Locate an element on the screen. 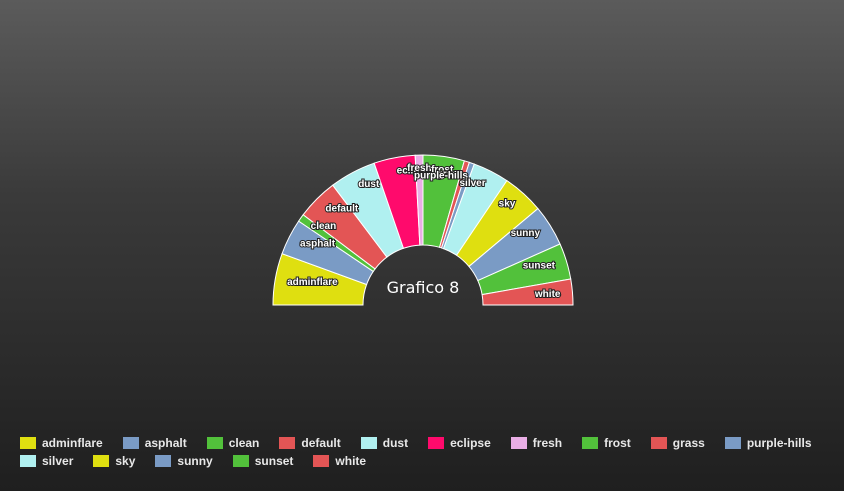 Image resolution: width=844 pixels, height=491 pixels. legend-label: asphalt is located at coordinates (165, 443).